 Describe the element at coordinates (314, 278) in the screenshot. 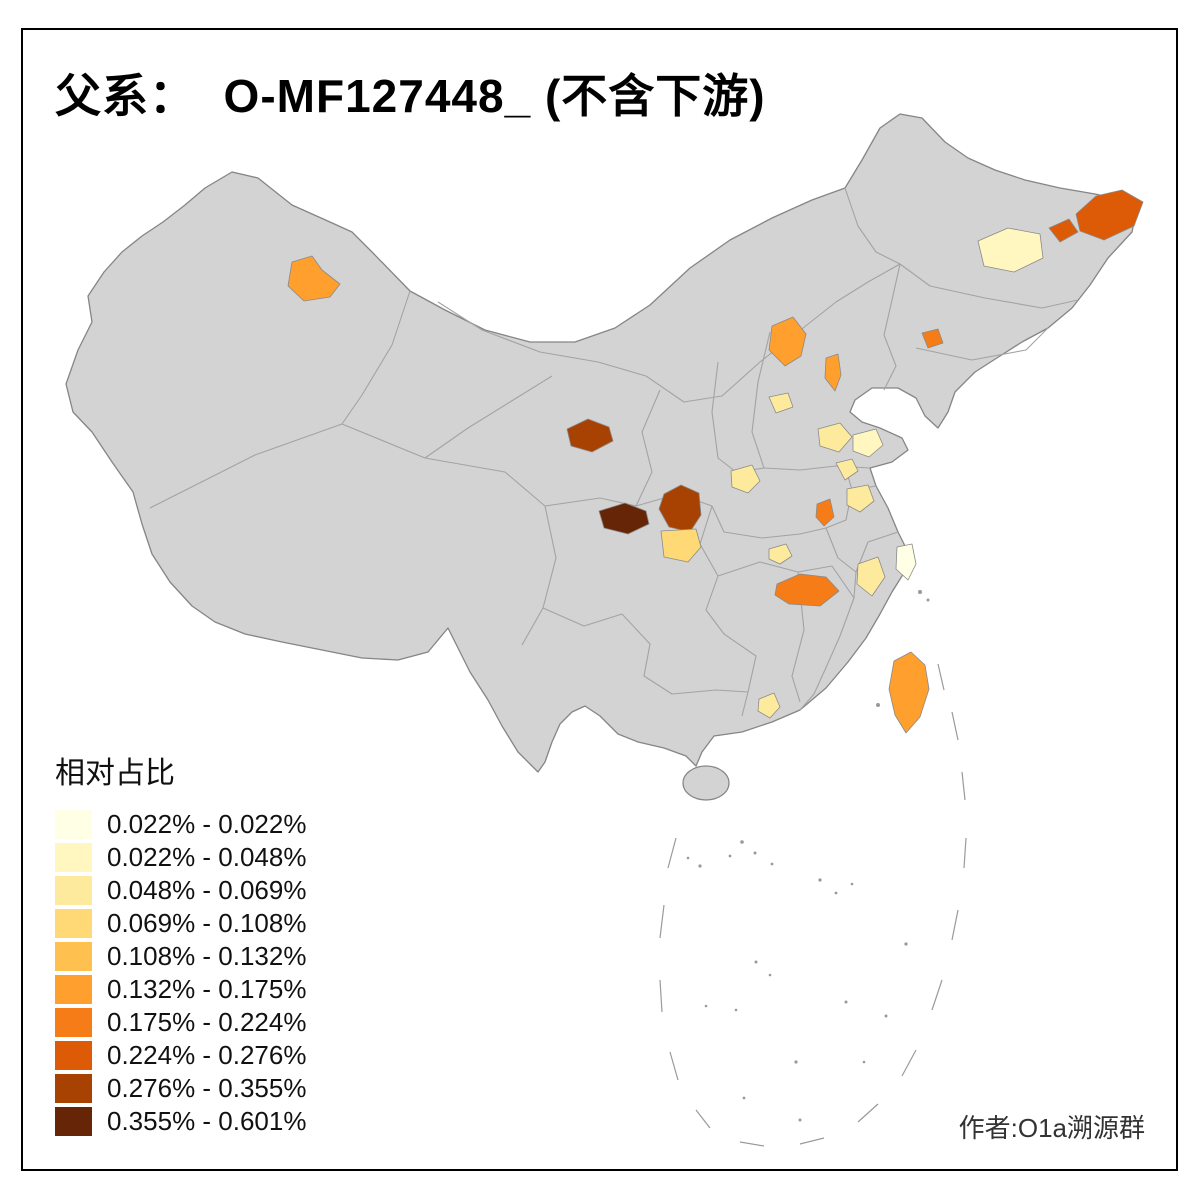

I see `region-xinjiang-north` at that location.